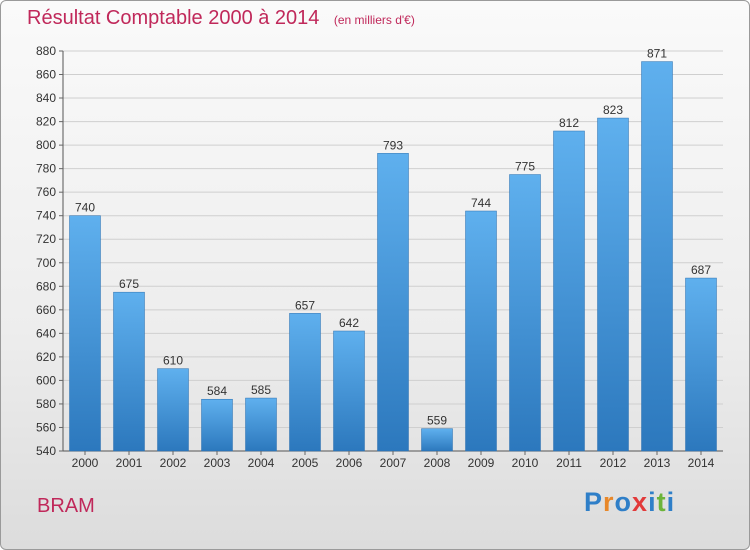  Describe the element at coordinates (525, 463) in the screenshot. I see `x-tick-label: 2010` at that location.